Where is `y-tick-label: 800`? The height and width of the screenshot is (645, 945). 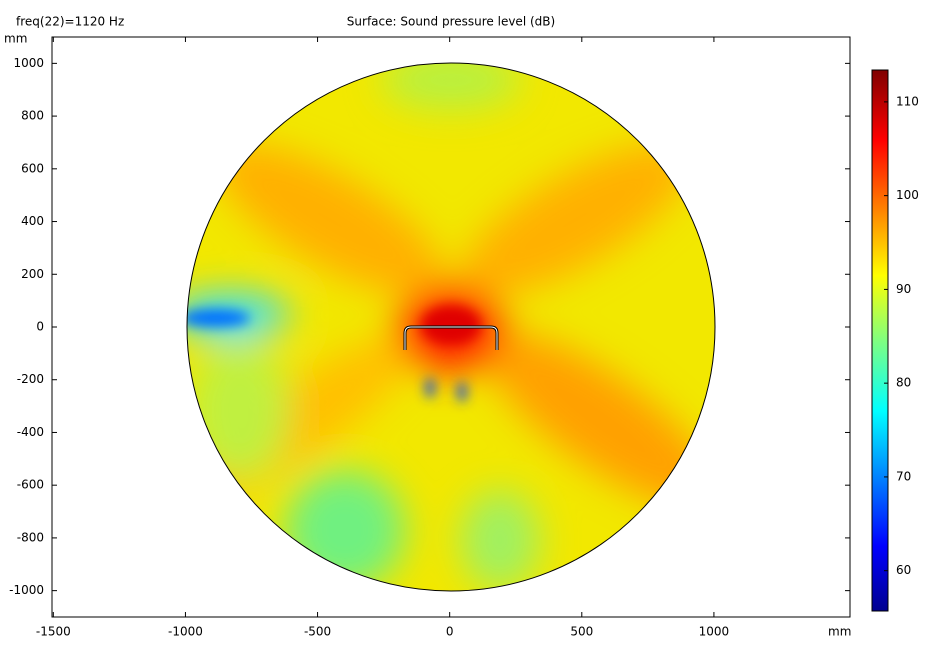 y-tick-label: 800 is located at coordinates (32, 116).